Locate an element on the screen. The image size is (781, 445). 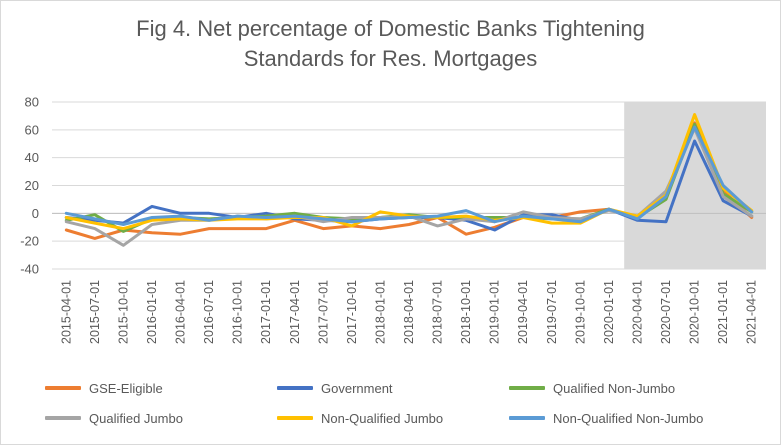
x-tick-label: 2019-10-01 is located at coordinates (580, 312).